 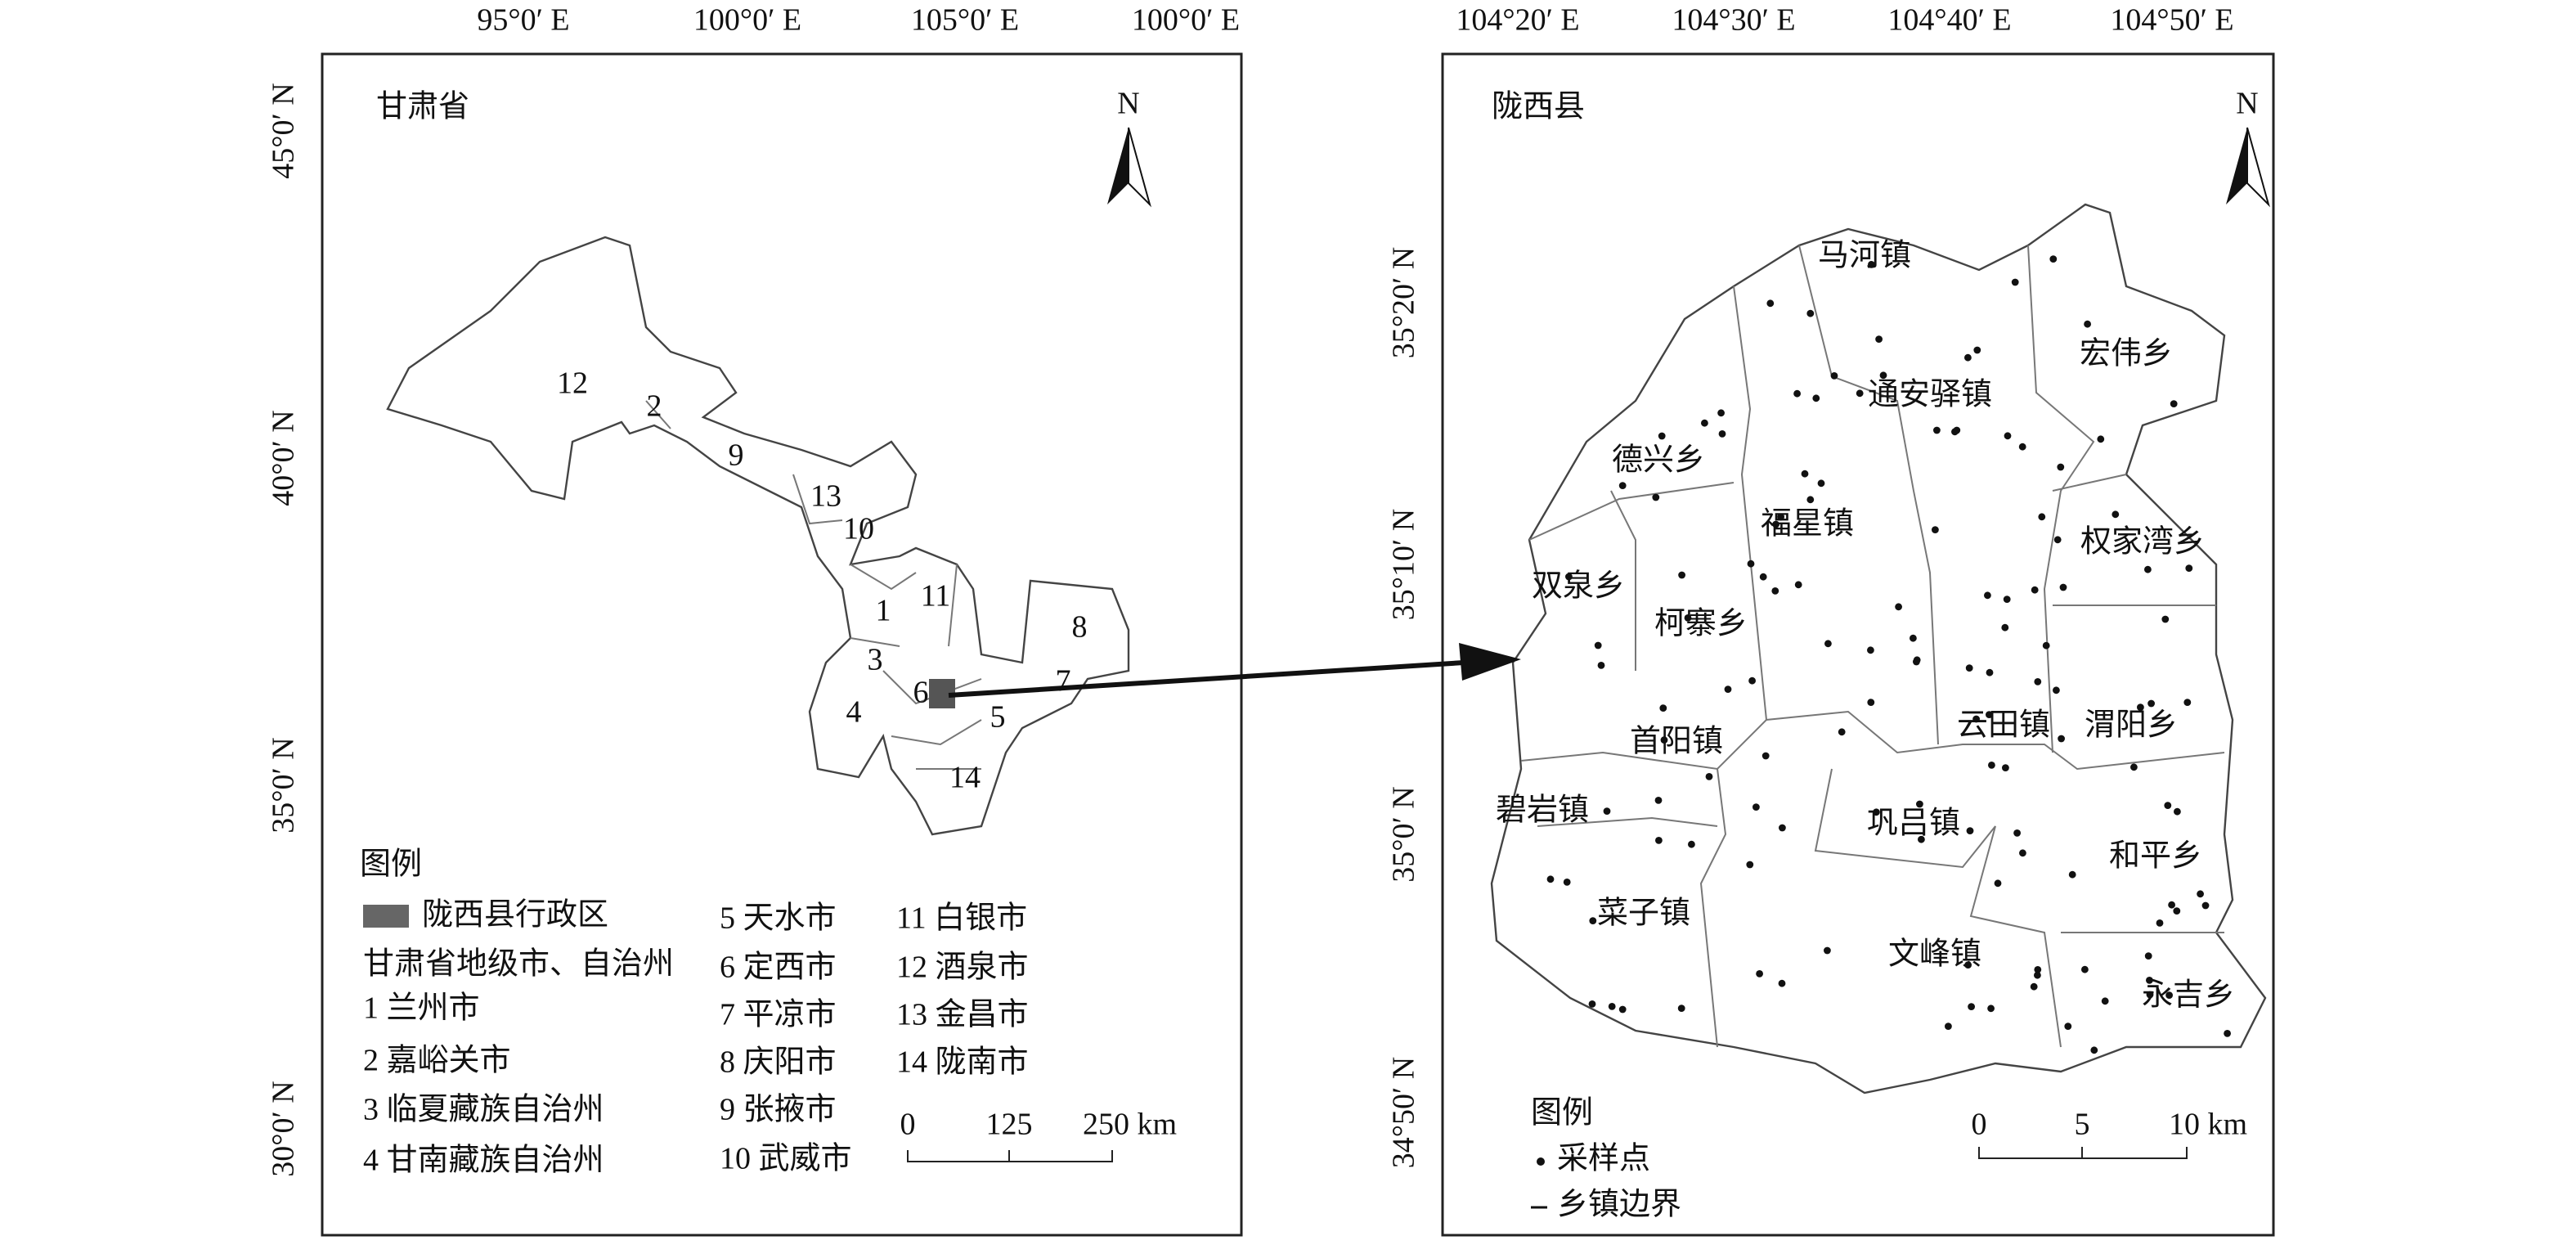 I want to click on legend-item: 9 张掖市, so click(x=778, y=1110).